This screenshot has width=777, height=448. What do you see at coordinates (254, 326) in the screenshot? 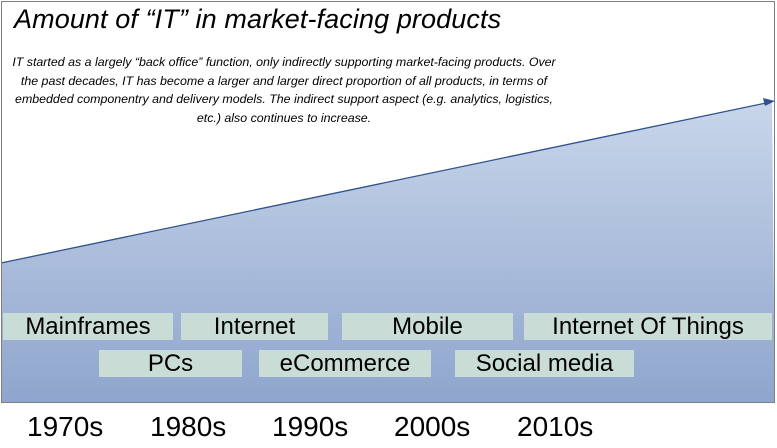
I see `era-label-internet: Internet` at bounding box center [254, 326].